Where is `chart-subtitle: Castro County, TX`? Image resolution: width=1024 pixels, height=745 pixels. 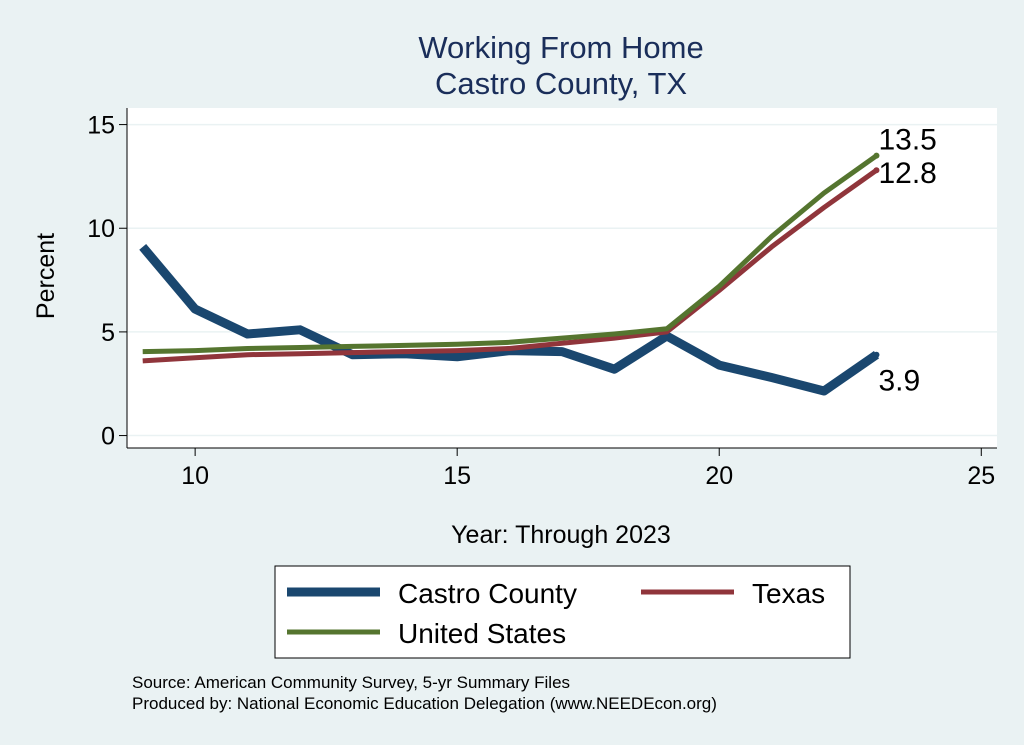
chart-subtitle: Castro County, TX is located at coordinates (561, 83).